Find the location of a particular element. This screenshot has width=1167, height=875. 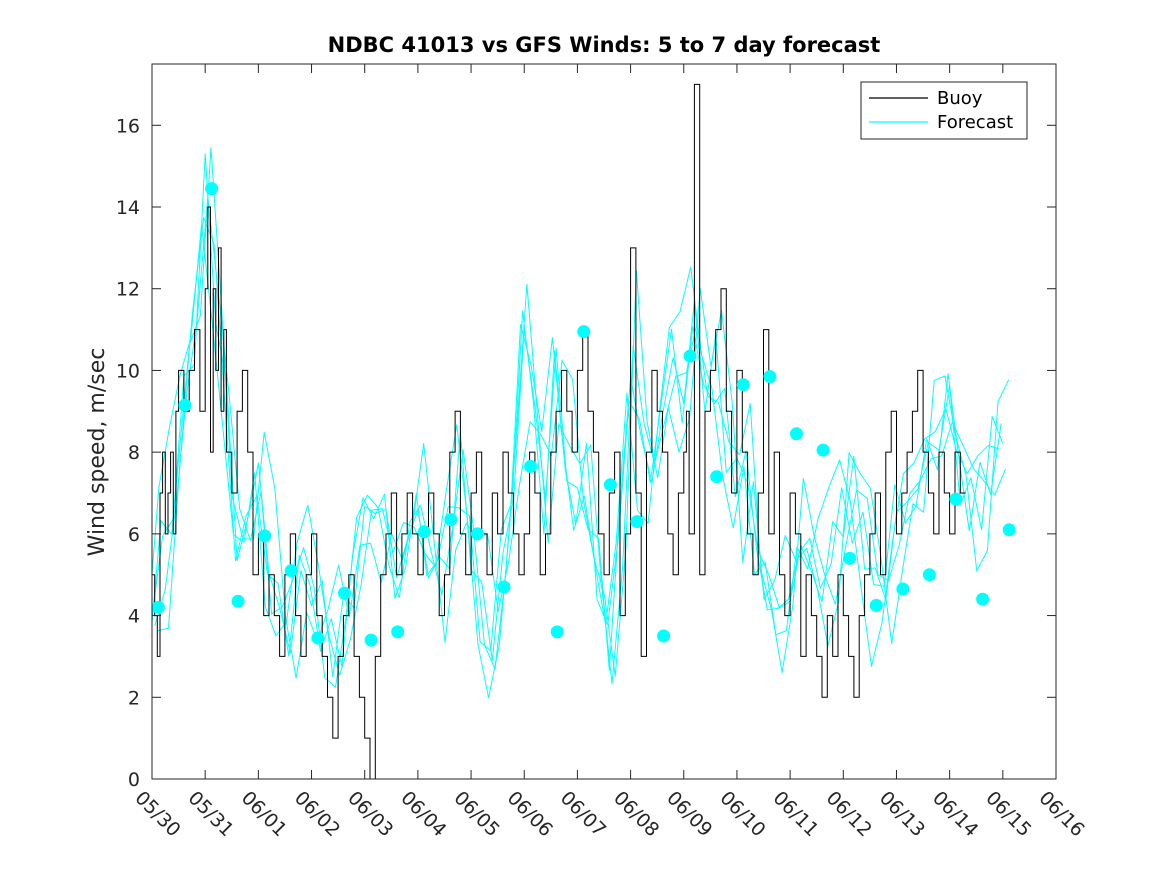

y-tick-label: 8 is located at coordinates (134, 453).